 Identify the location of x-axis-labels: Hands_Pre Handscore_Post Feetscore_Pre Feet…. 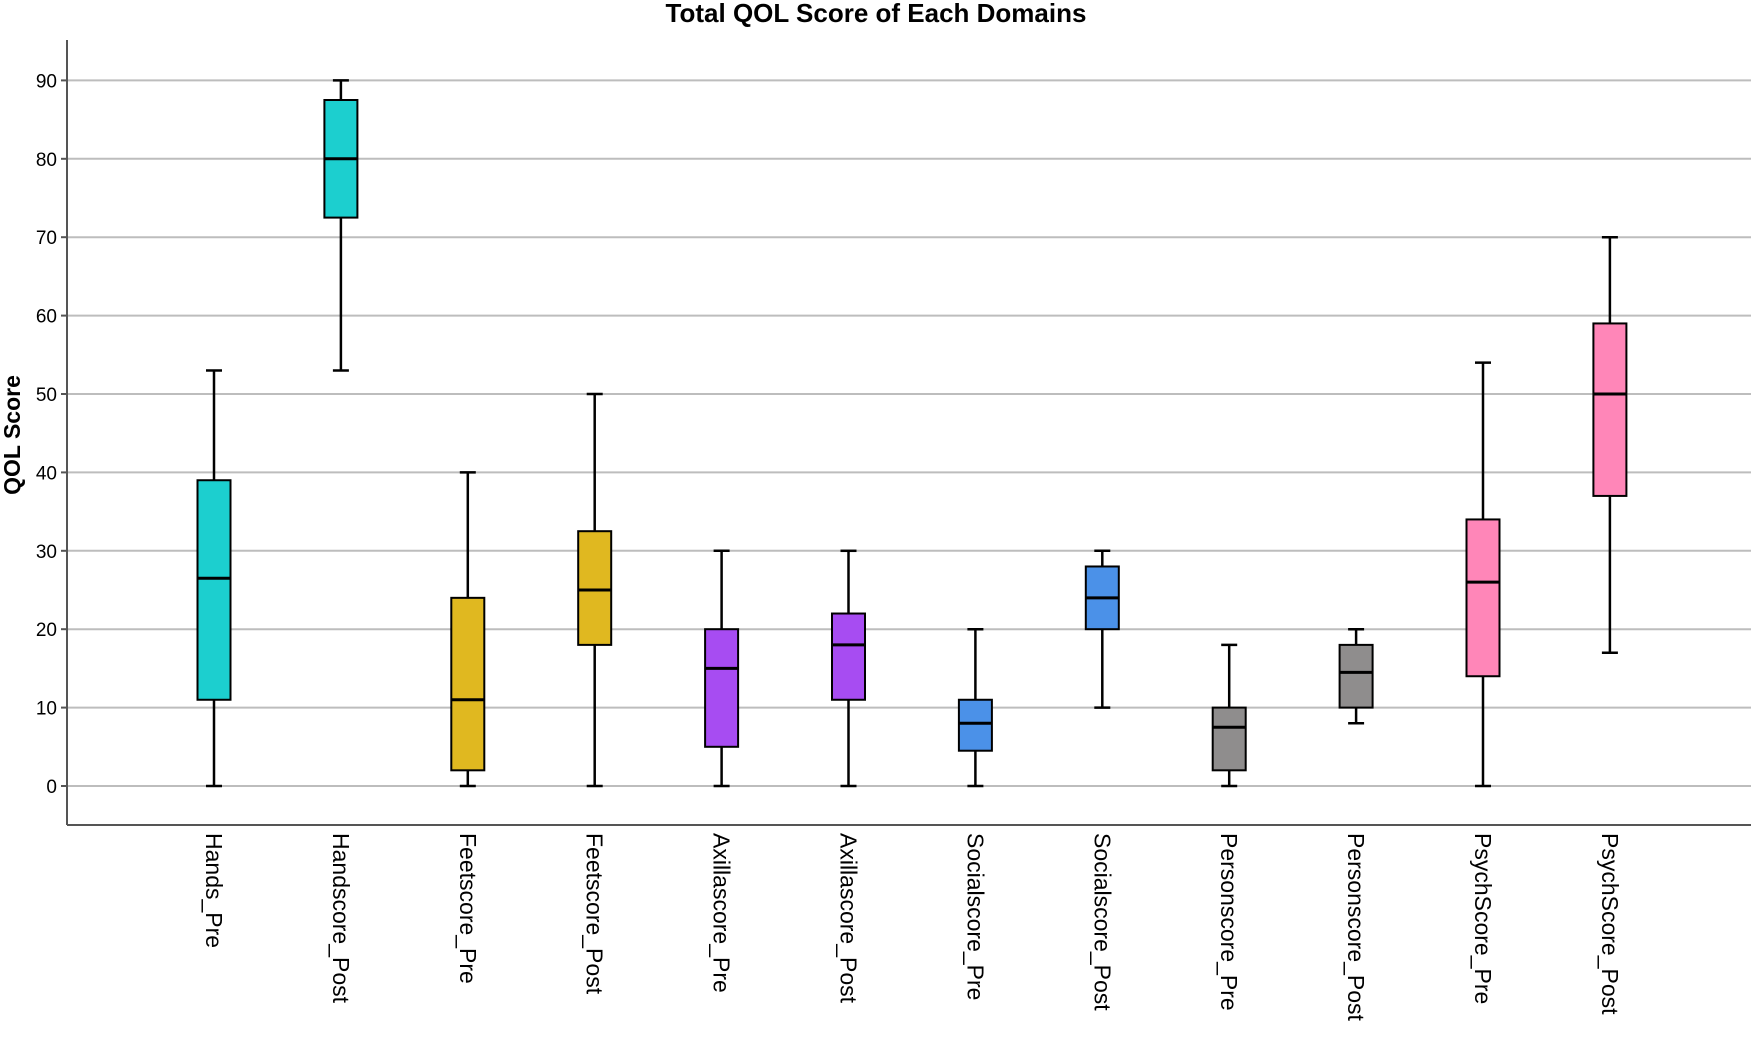
(912, 927).